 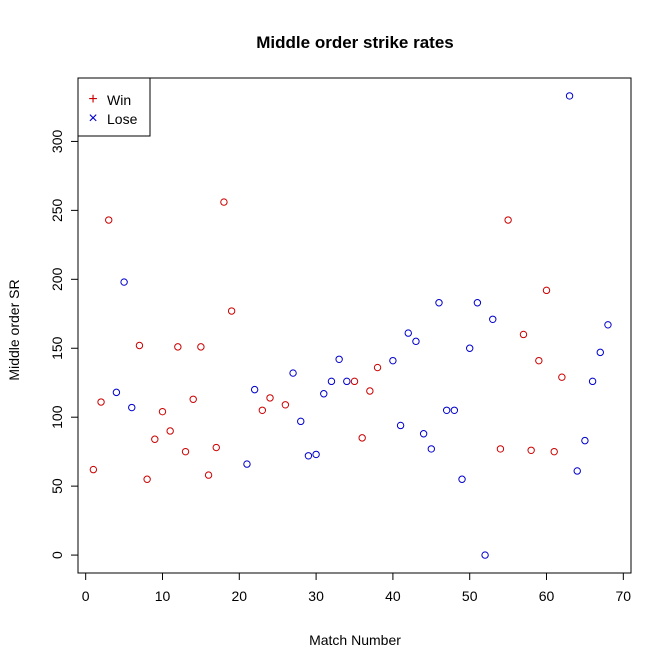 I want to click on y-tick-label: 200, so click(x=57, y=279).